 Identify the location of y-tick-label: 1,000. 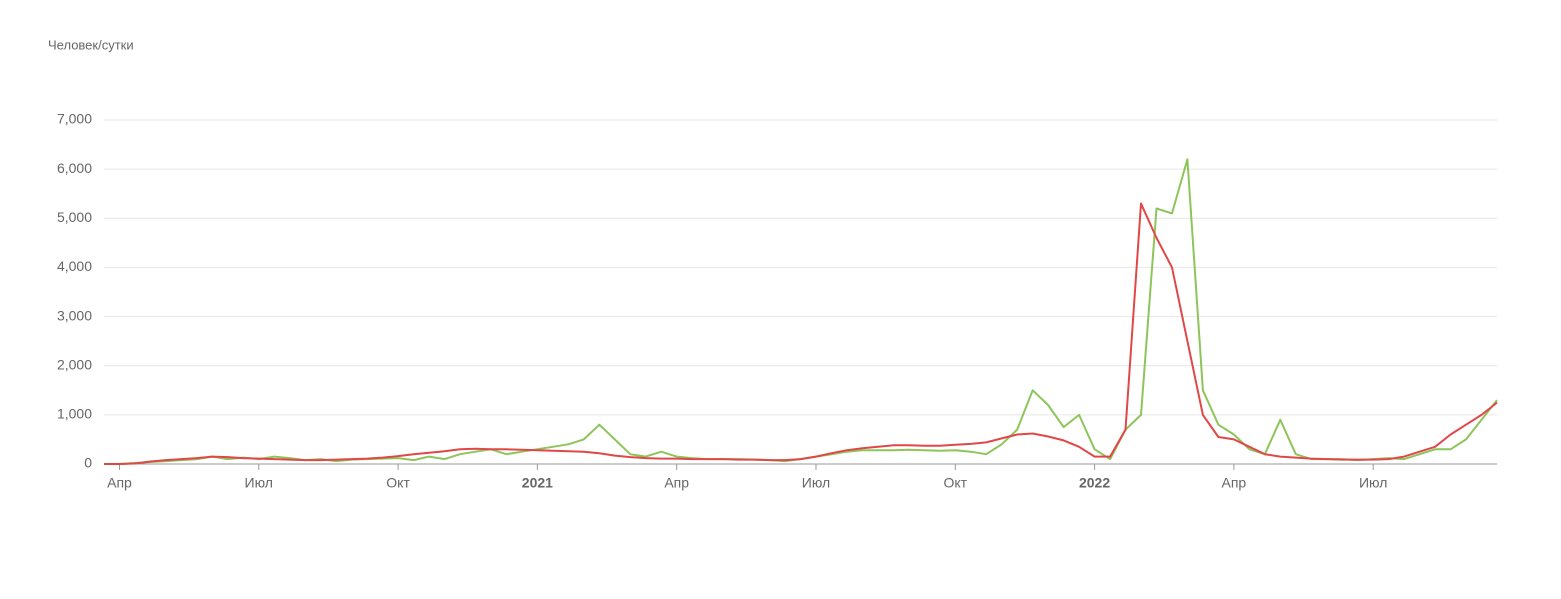
(74, 414).